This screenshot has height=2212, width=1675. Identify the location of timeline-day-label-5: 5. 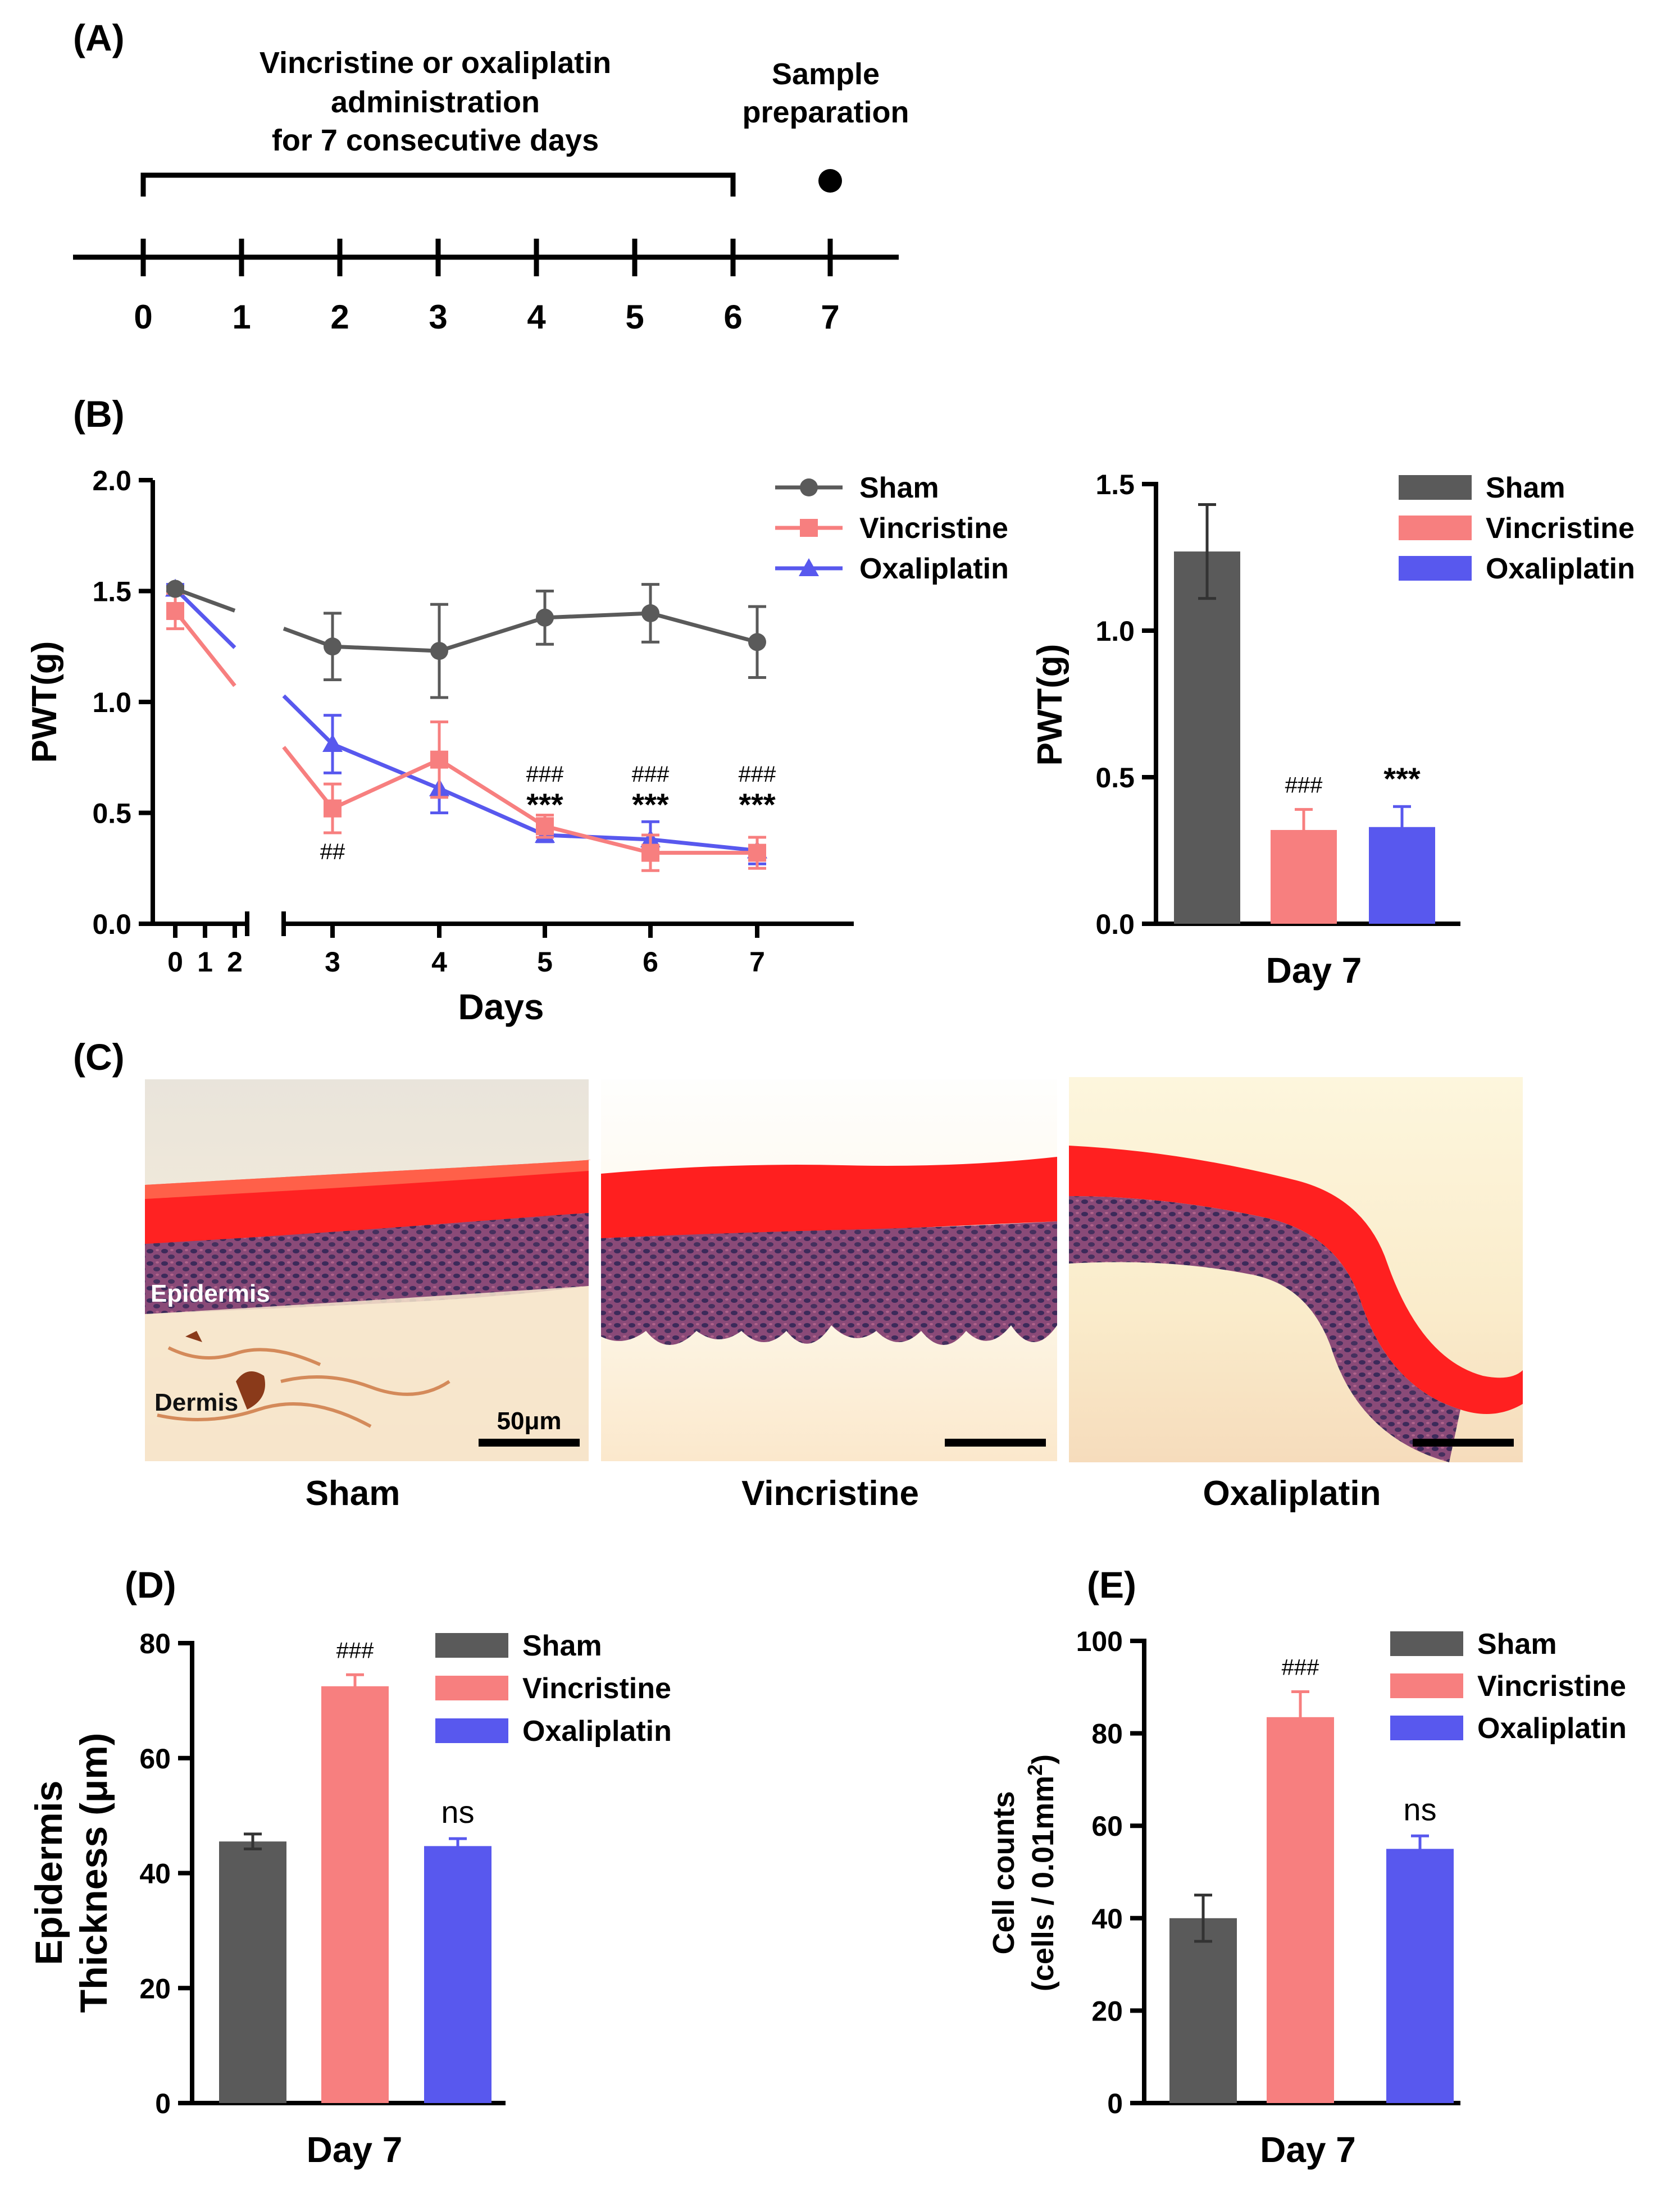
(635, 317).